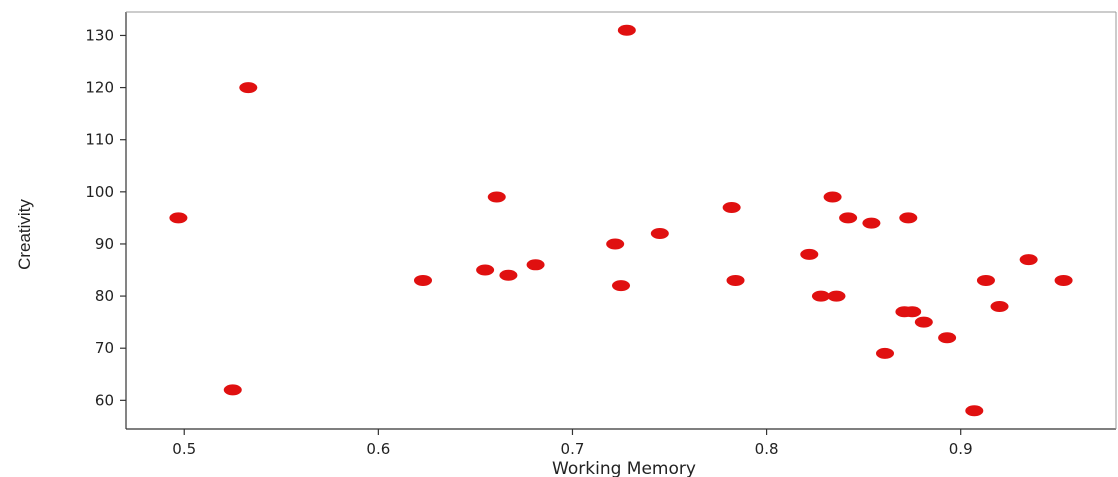 This screenshot has width=1118, height=477. Describe the element at coordinates (104, 348) in the screenshot. I see `y-tick-label: 70` at that location.